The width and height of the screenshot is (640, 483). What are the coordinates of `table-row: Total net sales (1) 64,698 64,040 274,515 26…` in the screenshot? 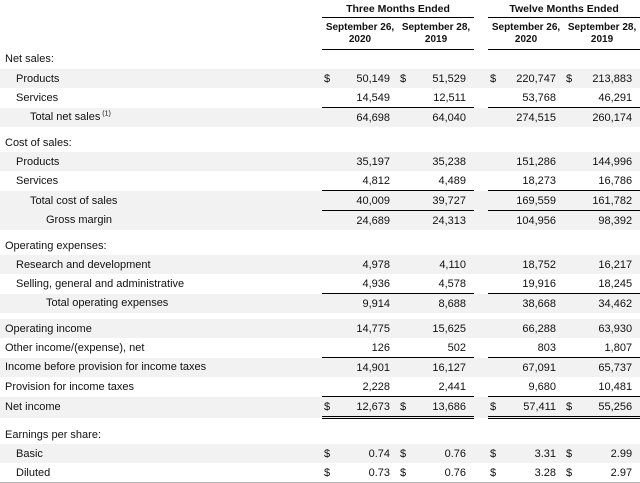 It's located at (320, 117).